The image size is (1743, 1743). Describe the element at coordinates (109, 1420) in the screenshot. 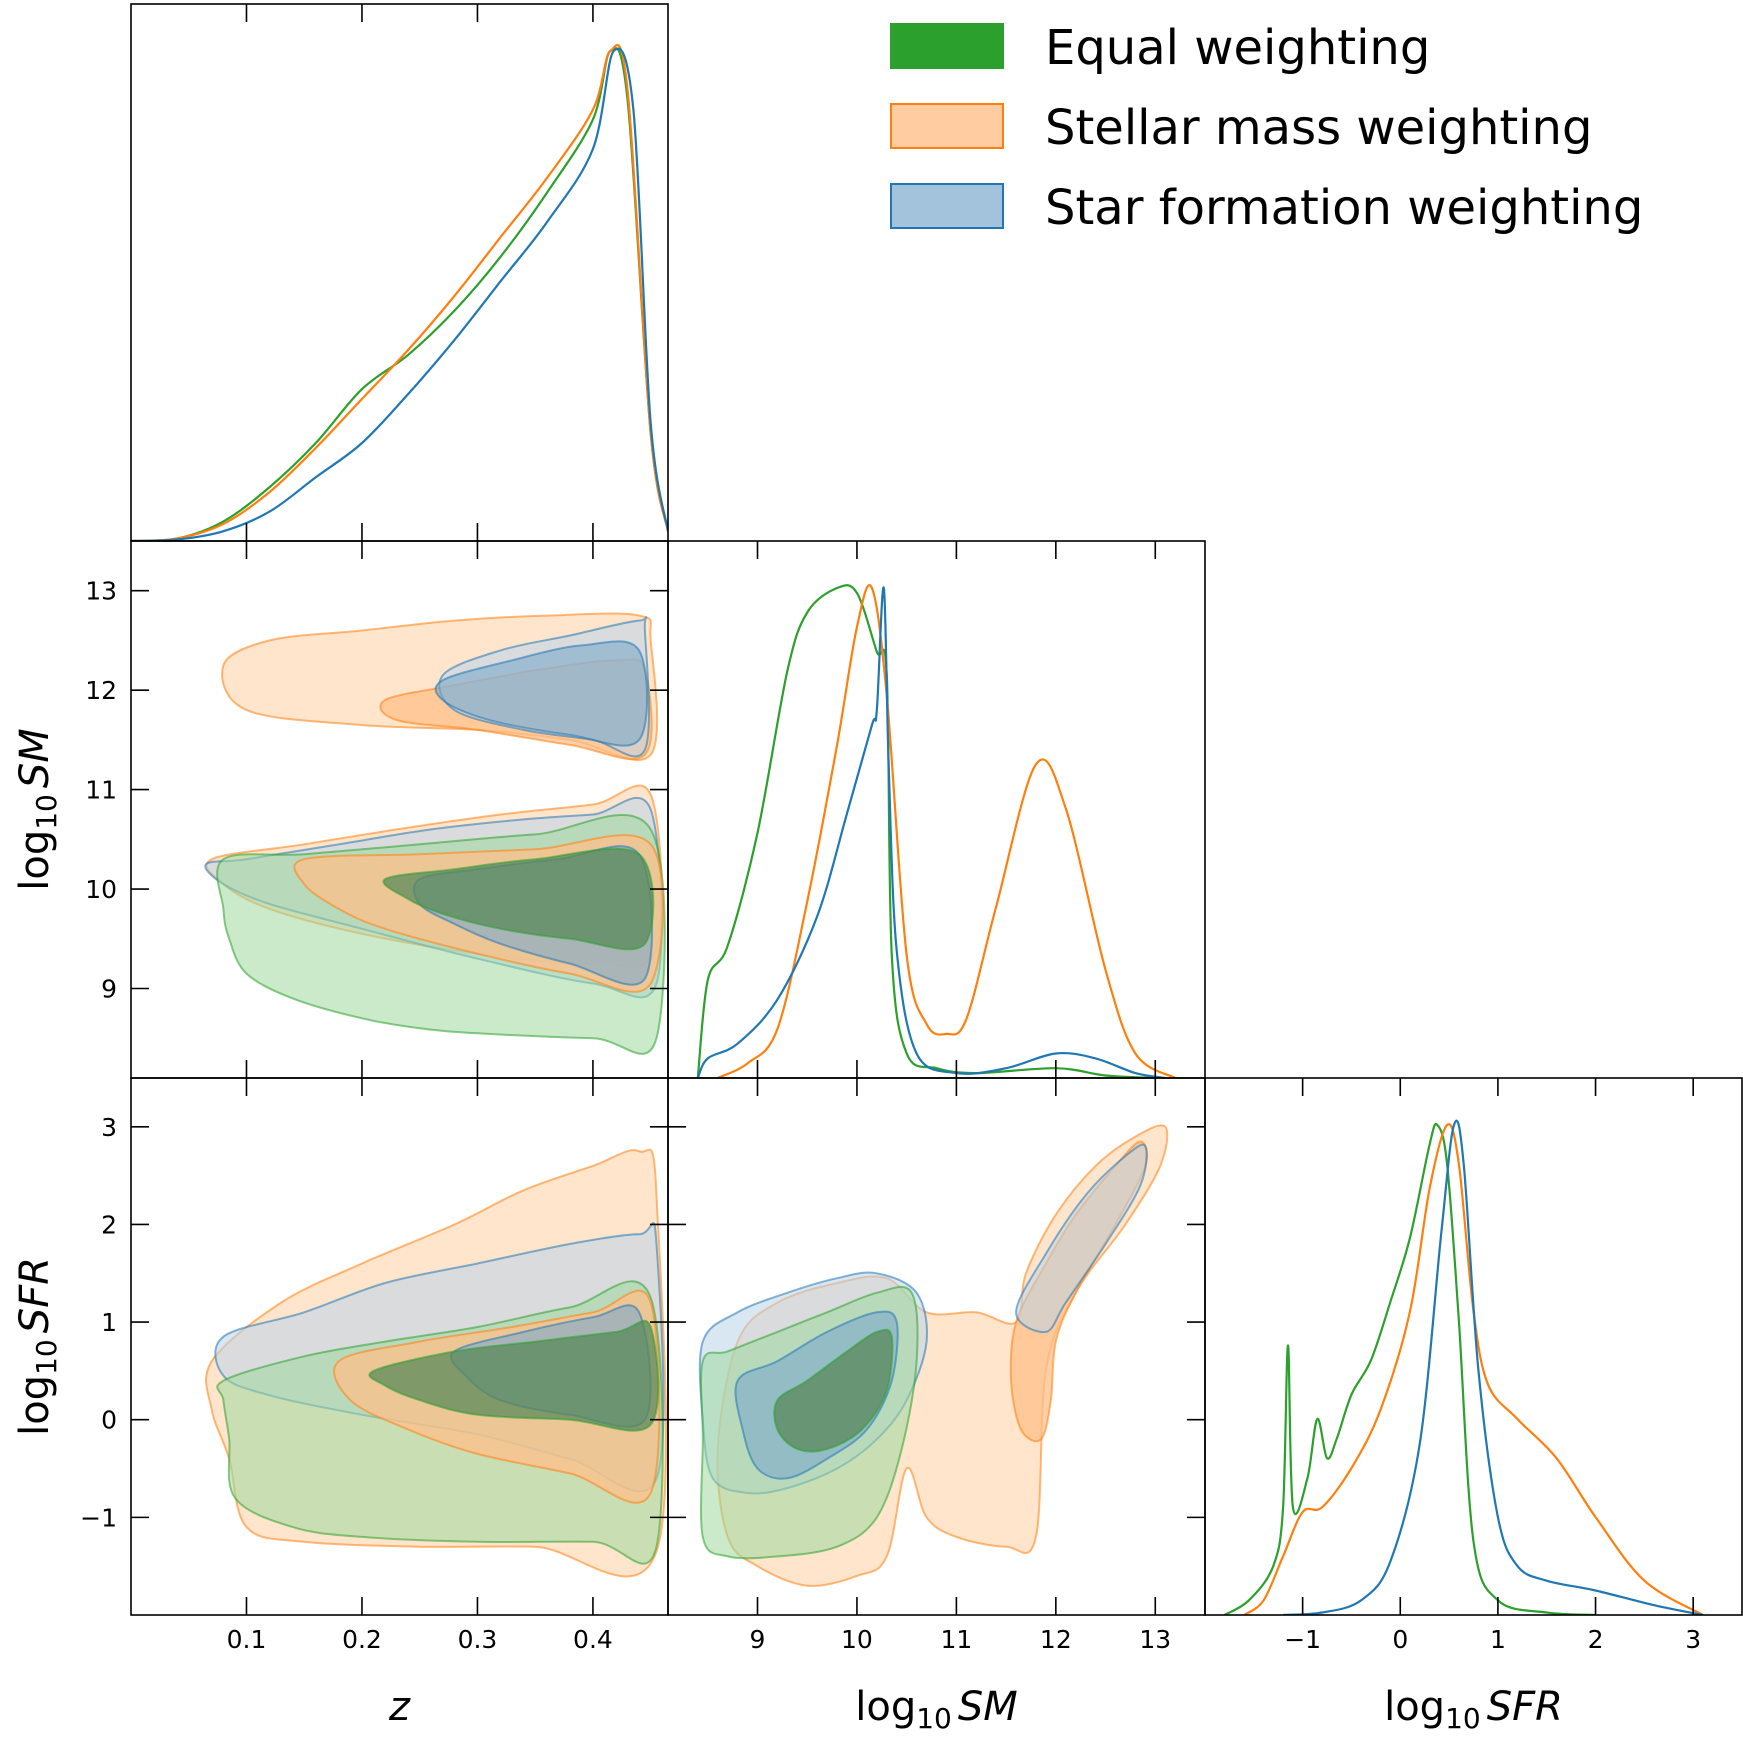

I see `y-tick-label-sfr: 0` at that location.